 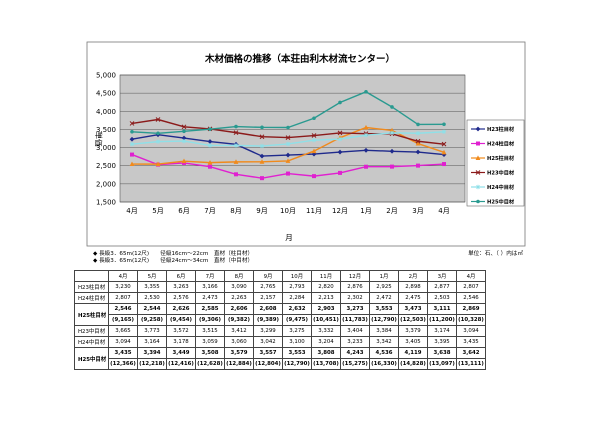 What do you see at coordinates (297, 298) in the screenshot?
I see `table-cell: 2,284` at bounding box center [297, 298].